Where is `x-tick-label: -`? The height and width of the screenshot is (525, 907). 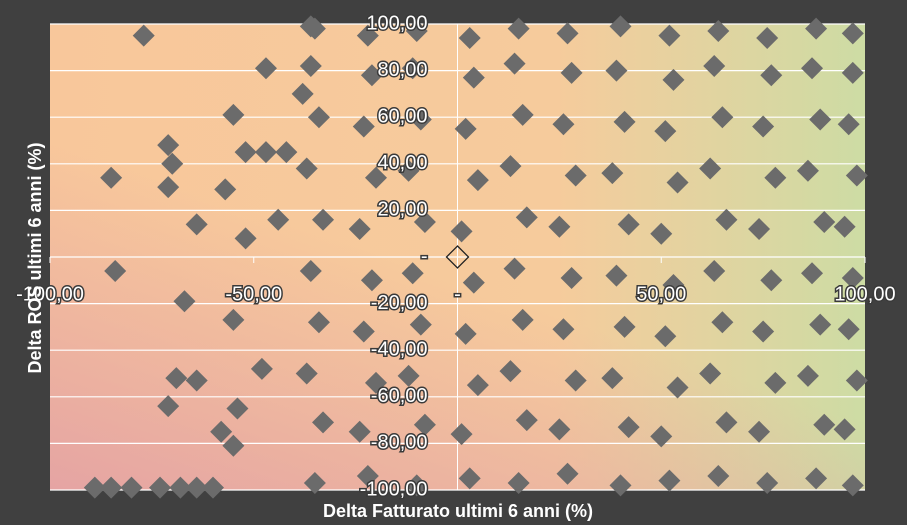
x-tick-label: - is located at coordinates (457, 294).